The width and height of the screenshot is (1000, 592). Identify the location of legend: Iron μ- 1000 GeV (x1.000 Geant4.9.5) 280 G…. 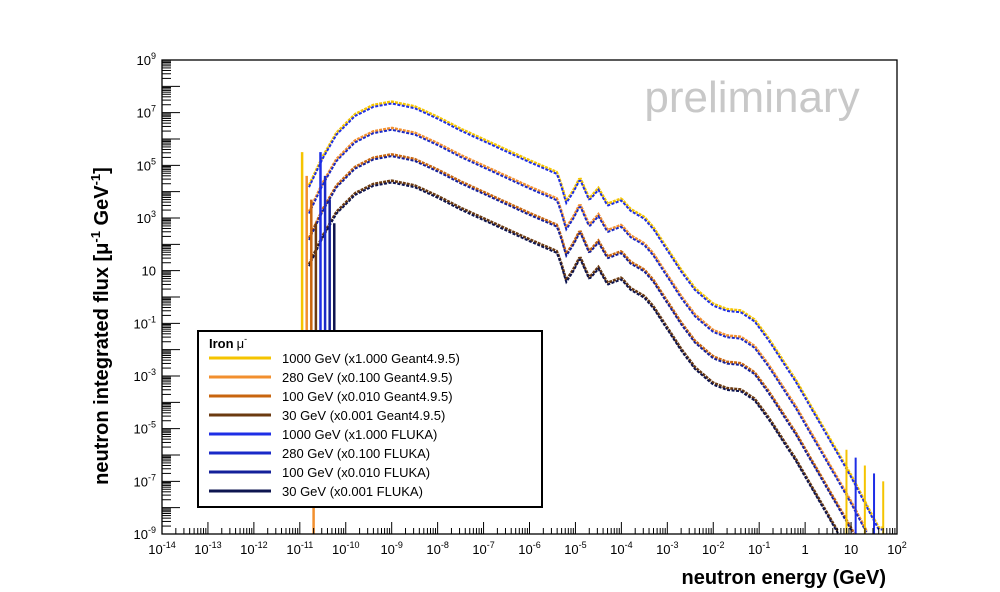
(370, 419).